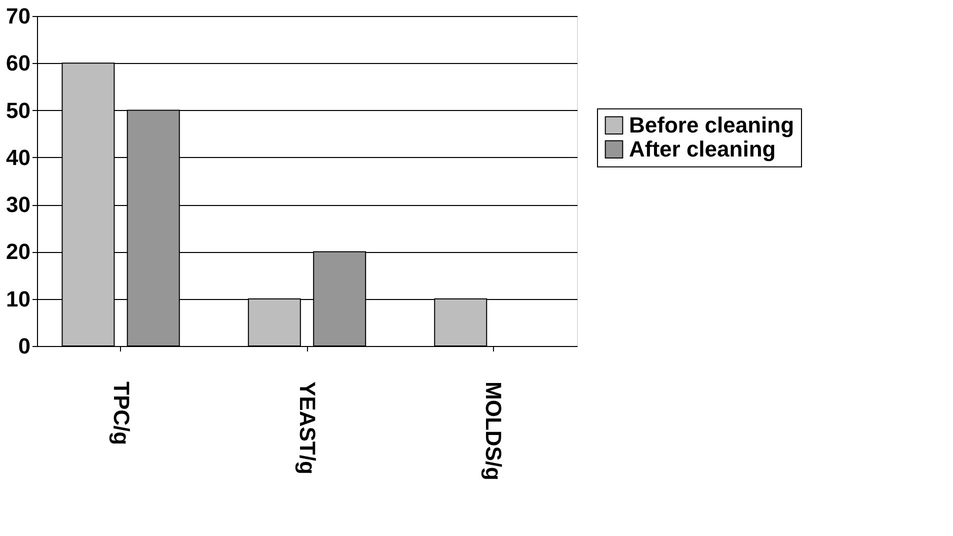  What do you see at coordinates (18, 16) in the screenshot?
I see `y-tick-label: 70` at bounding box center [18, 16].